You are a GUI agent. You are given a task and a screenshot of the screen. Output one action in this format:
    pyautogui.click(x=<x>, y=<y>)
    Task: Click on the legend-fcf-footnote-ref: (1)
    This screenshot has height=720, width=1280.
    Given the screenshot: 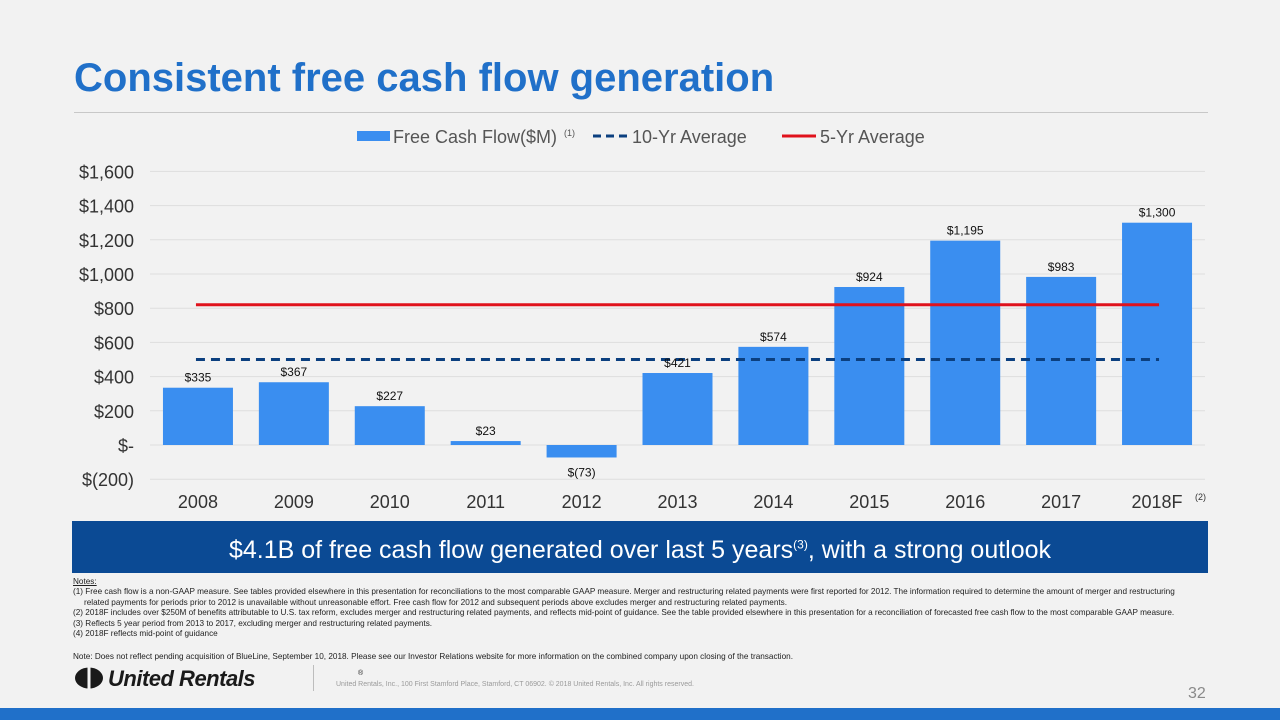 What is the action you would take?
    pyautogui.click(x=569, y=133)
    